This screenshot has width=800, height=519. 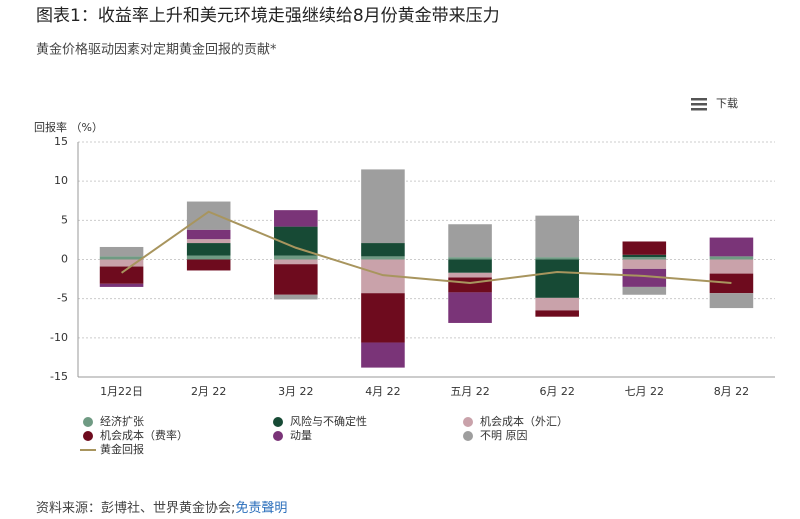 What do you see at coordinates (645, 391) in the screenshot?
I see `x-tick-label: 七月 22` at bounding box center [645, 391].